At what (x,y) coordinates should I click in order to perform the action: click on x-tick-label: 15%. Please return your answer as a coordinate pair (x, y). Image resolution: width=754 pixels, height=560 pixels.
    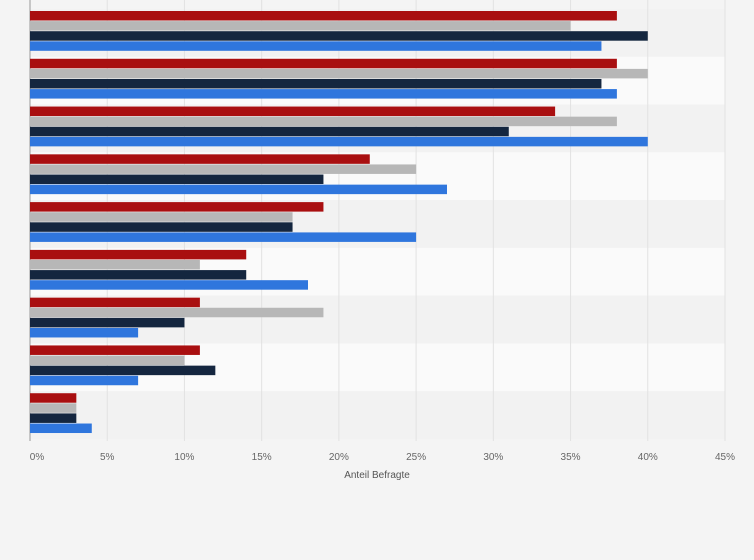
    Looking at the image, I should click on (262, 457).